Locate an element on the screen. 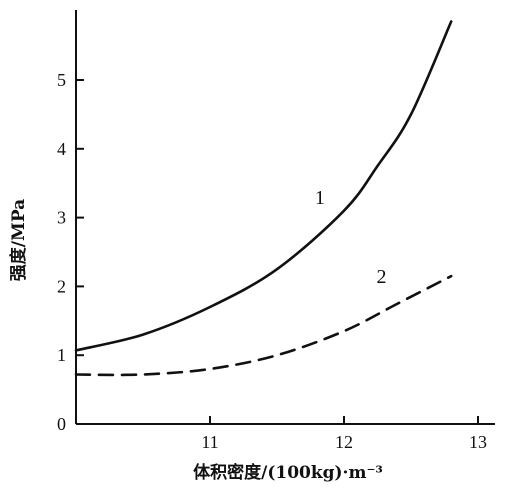 This screenshot has width=510, height=492. x-tick-label: 12 is located at coordinates (344, 442).